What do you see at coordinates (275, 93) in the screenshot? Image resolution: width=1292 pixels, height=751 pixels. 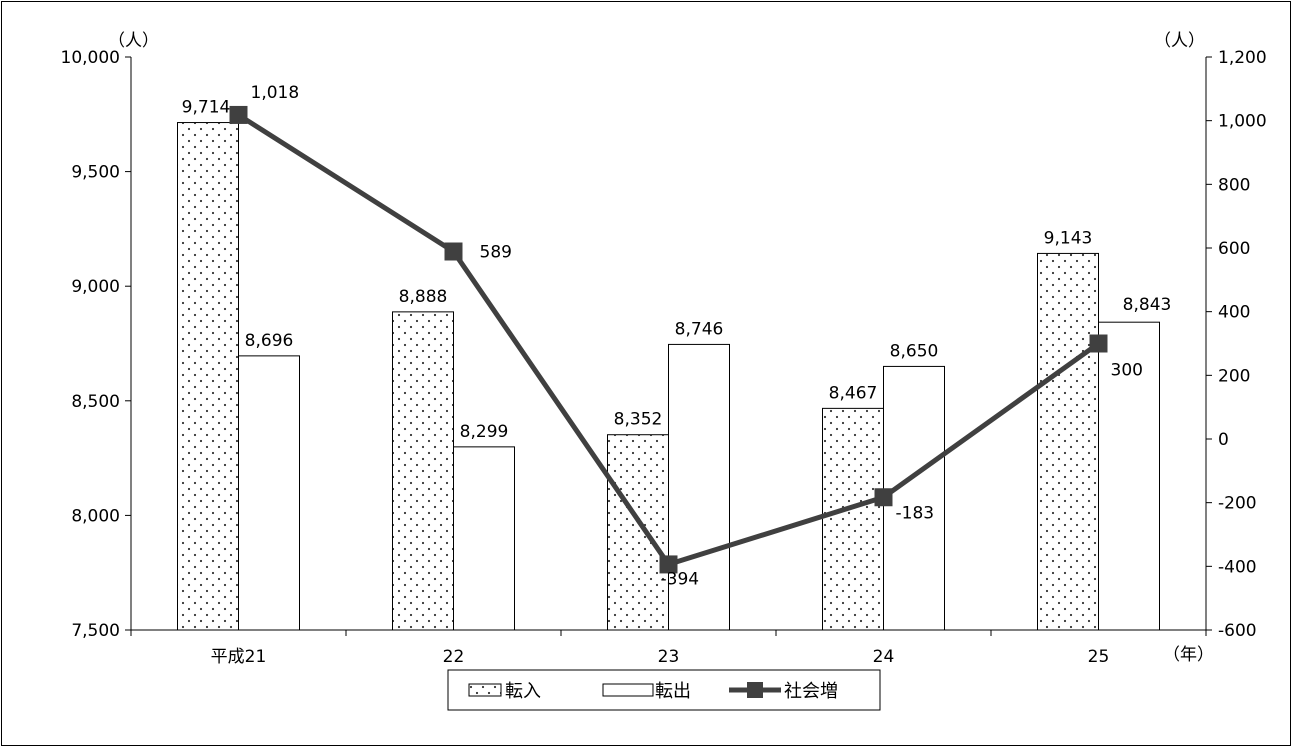 I see `line-data-label: 1,018` at bounding box center [275, 93].